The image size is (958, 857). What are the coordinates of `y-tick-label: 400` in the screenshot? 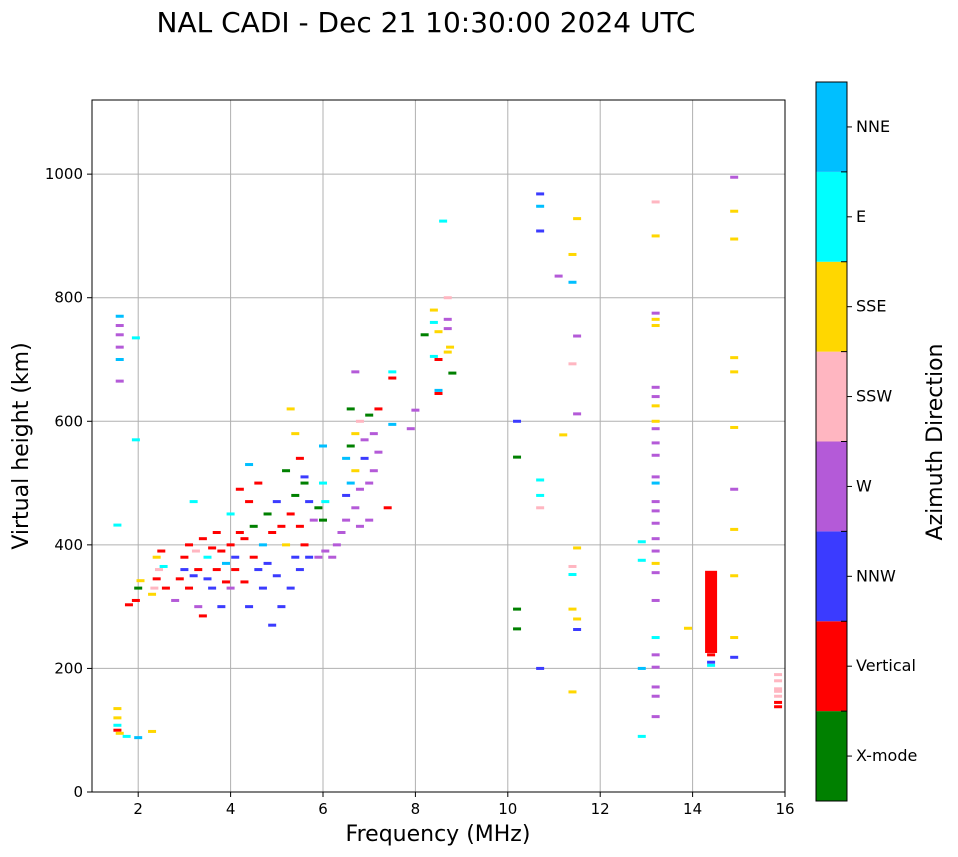 It's located at (68, 545).